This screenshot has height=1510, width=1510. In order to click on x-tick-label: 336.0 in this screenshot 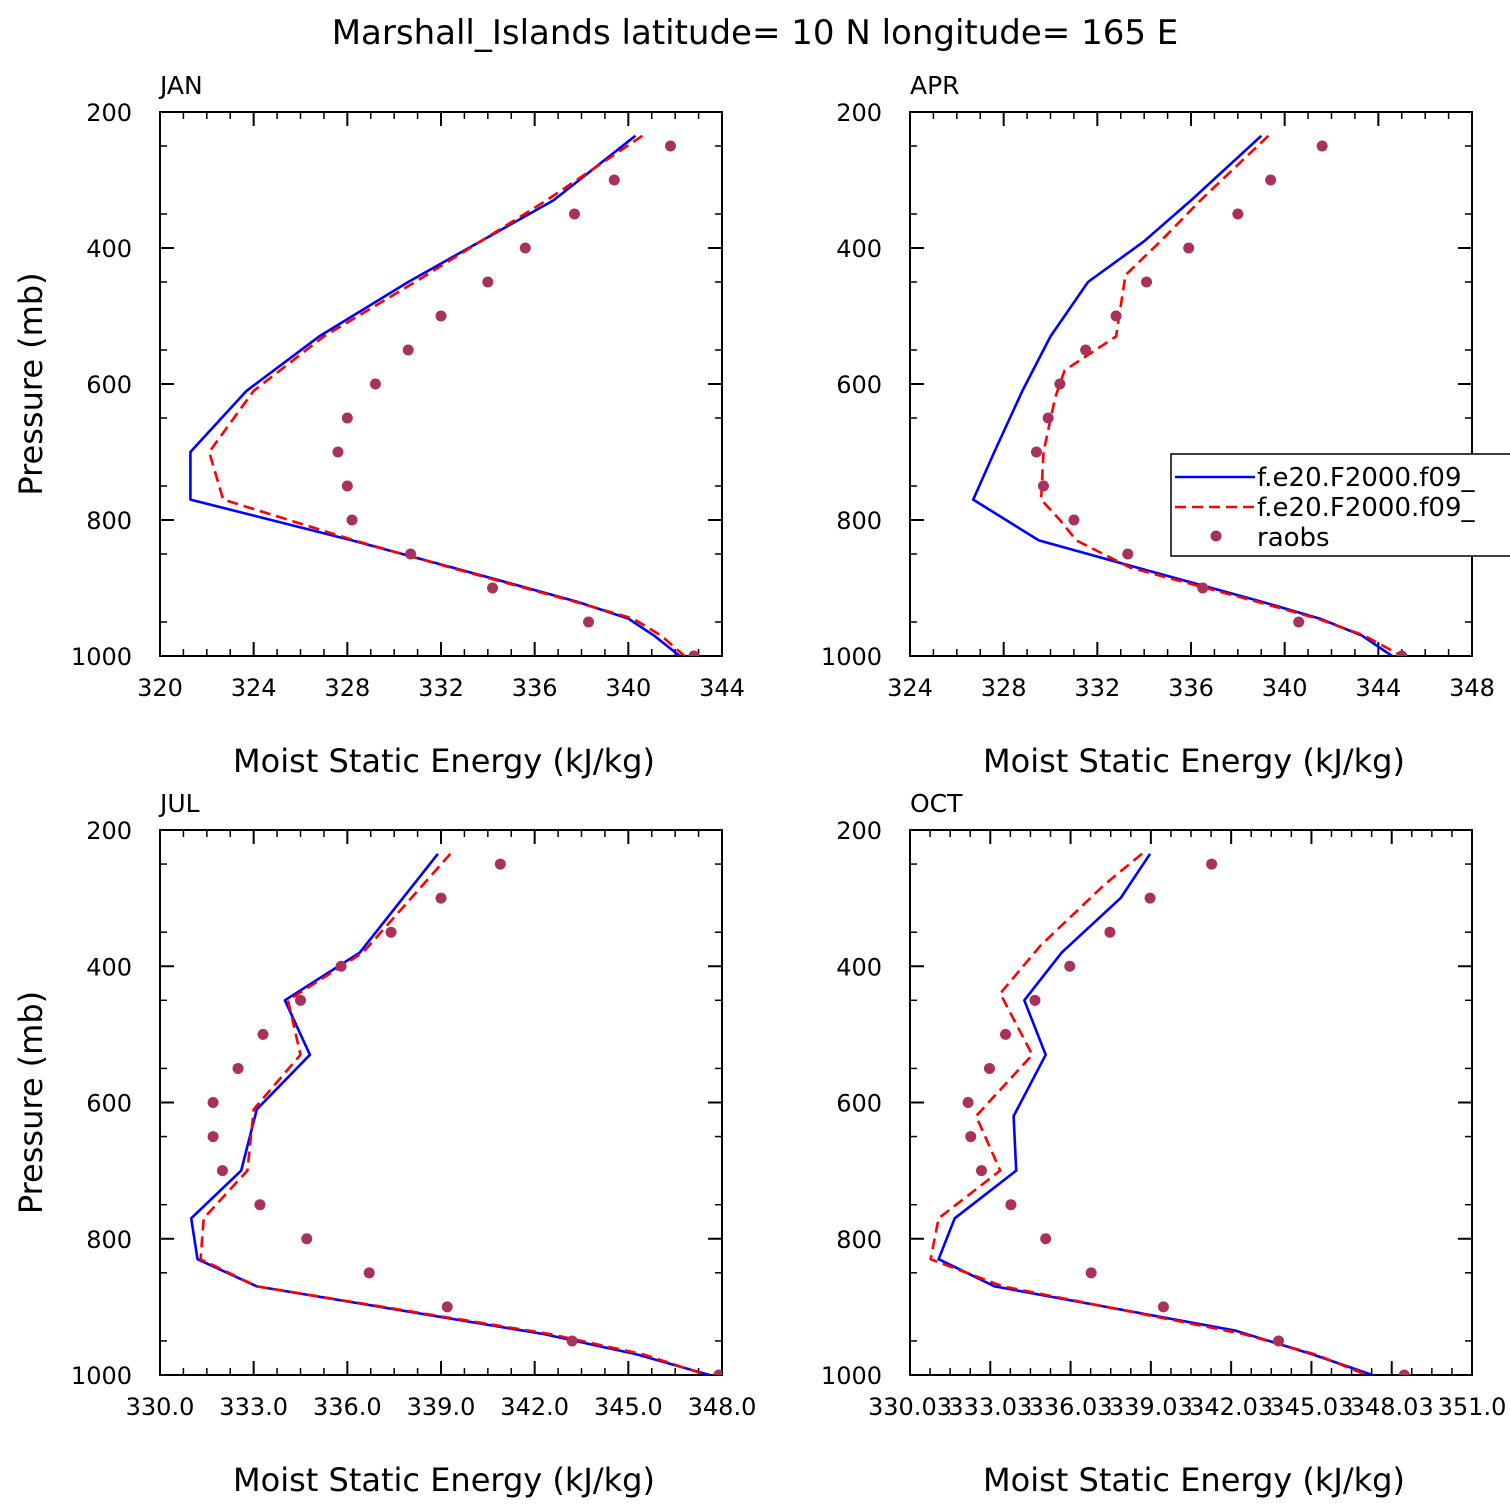, I will do `click(347, 1407)`.